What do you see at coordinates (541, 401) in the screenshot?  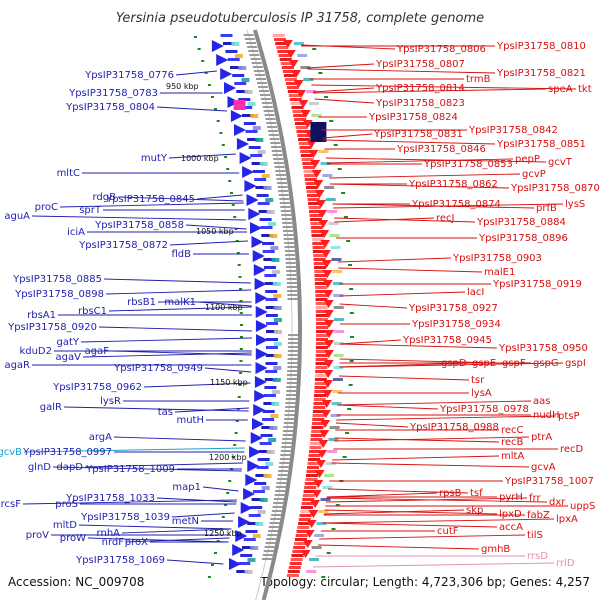 I see `gene-label: aas` at bounding box center [541, 401].